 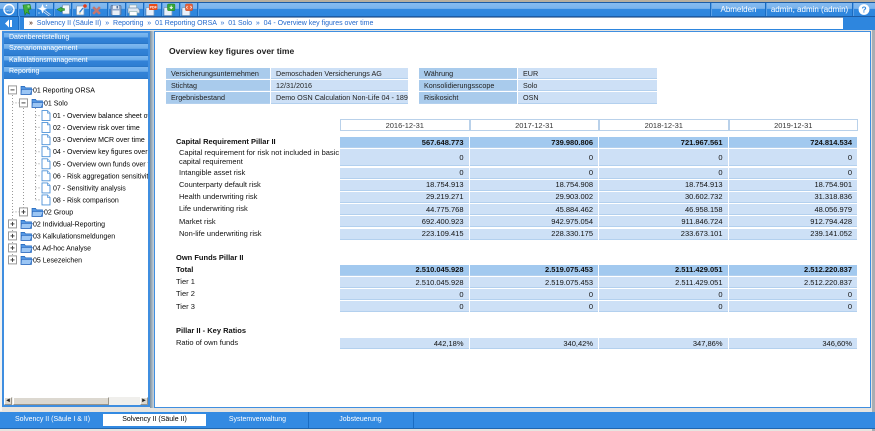 What do you see at coordinates (100, 164) in the screenshot?
I see `svg-text:05 - Overview own funds over t: 05 - Overview own funds over time` at bounding box center [100, 164].